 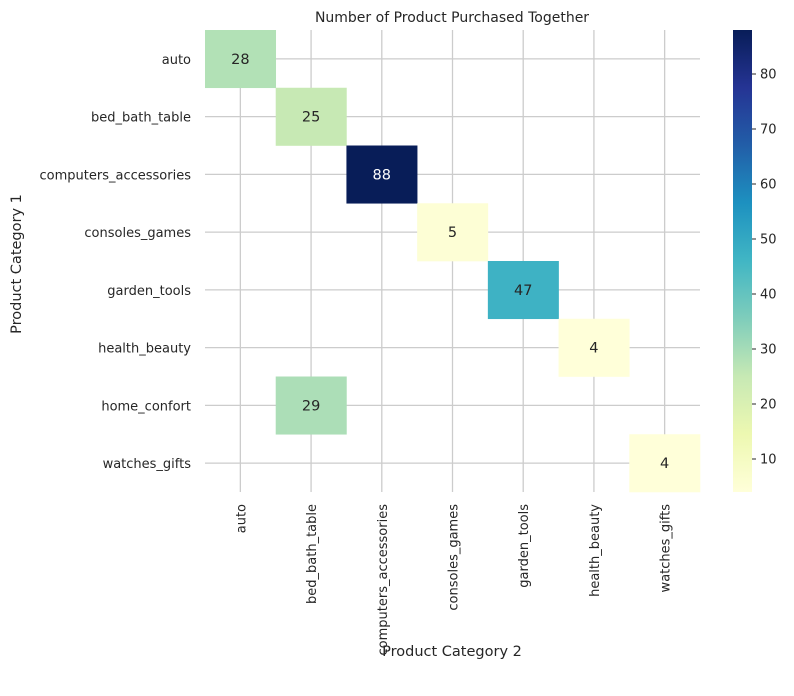 I want to click on x-tick-label: bed_bath_table, so click(x=312, y=554).